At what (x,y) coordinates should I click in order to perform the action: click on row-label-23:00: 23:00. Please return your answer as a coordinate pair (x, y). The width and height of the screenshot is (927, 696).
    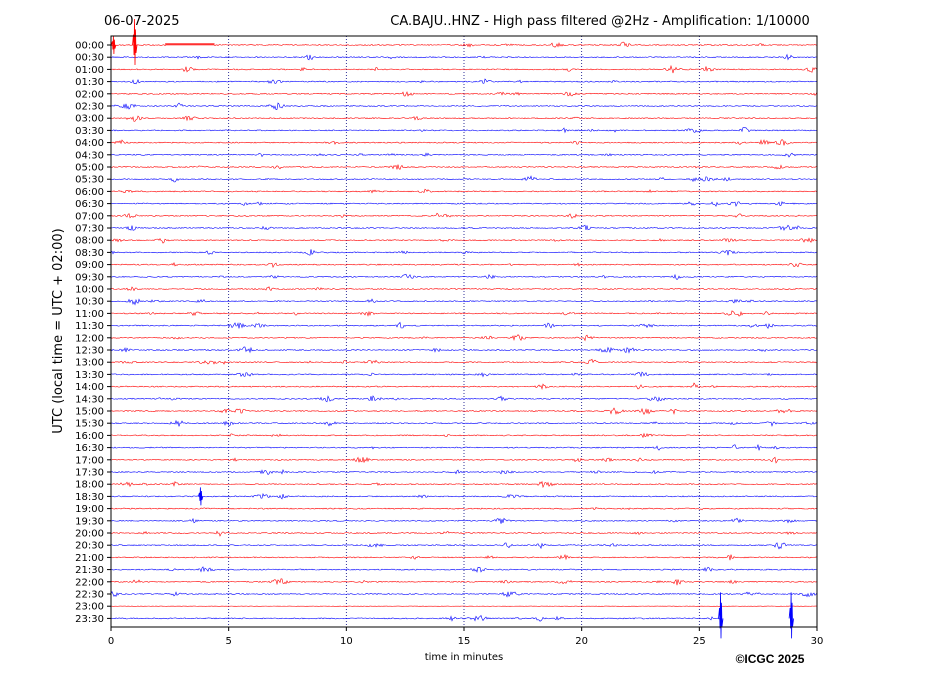
    Looking at the image, I should click on (89, 607).